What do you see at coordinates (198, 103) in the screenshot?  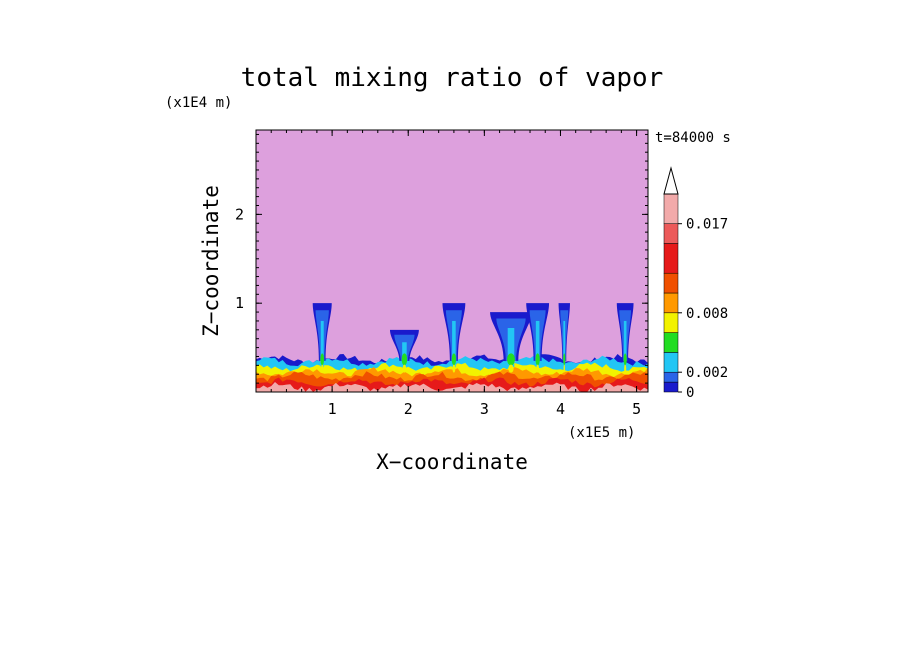 I see `y-unit-label: (x1E4 m)` at bounding box center [198, 103].